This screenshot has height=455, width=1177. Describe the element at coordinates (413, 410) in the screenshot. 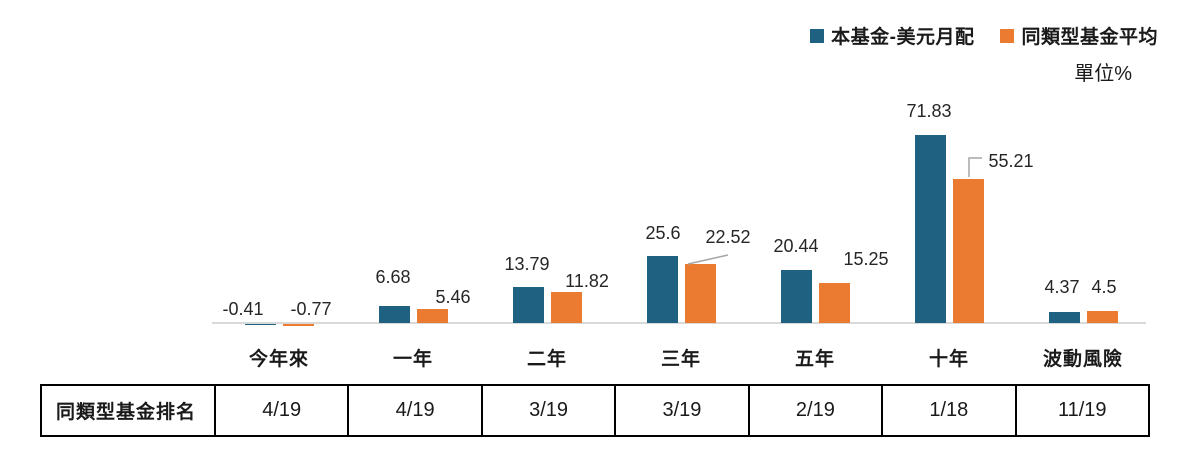

I see `rank-table-cell-1y: 4/19` at that location.